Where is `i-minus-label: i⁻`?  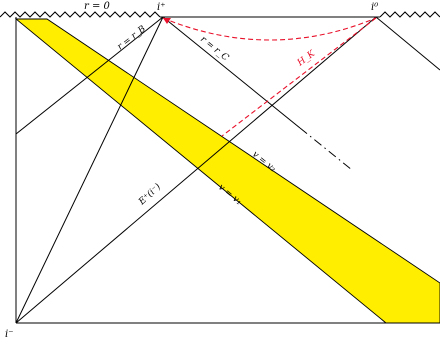 i-minus-label: i⁻ is located at coordinates (9, 334).